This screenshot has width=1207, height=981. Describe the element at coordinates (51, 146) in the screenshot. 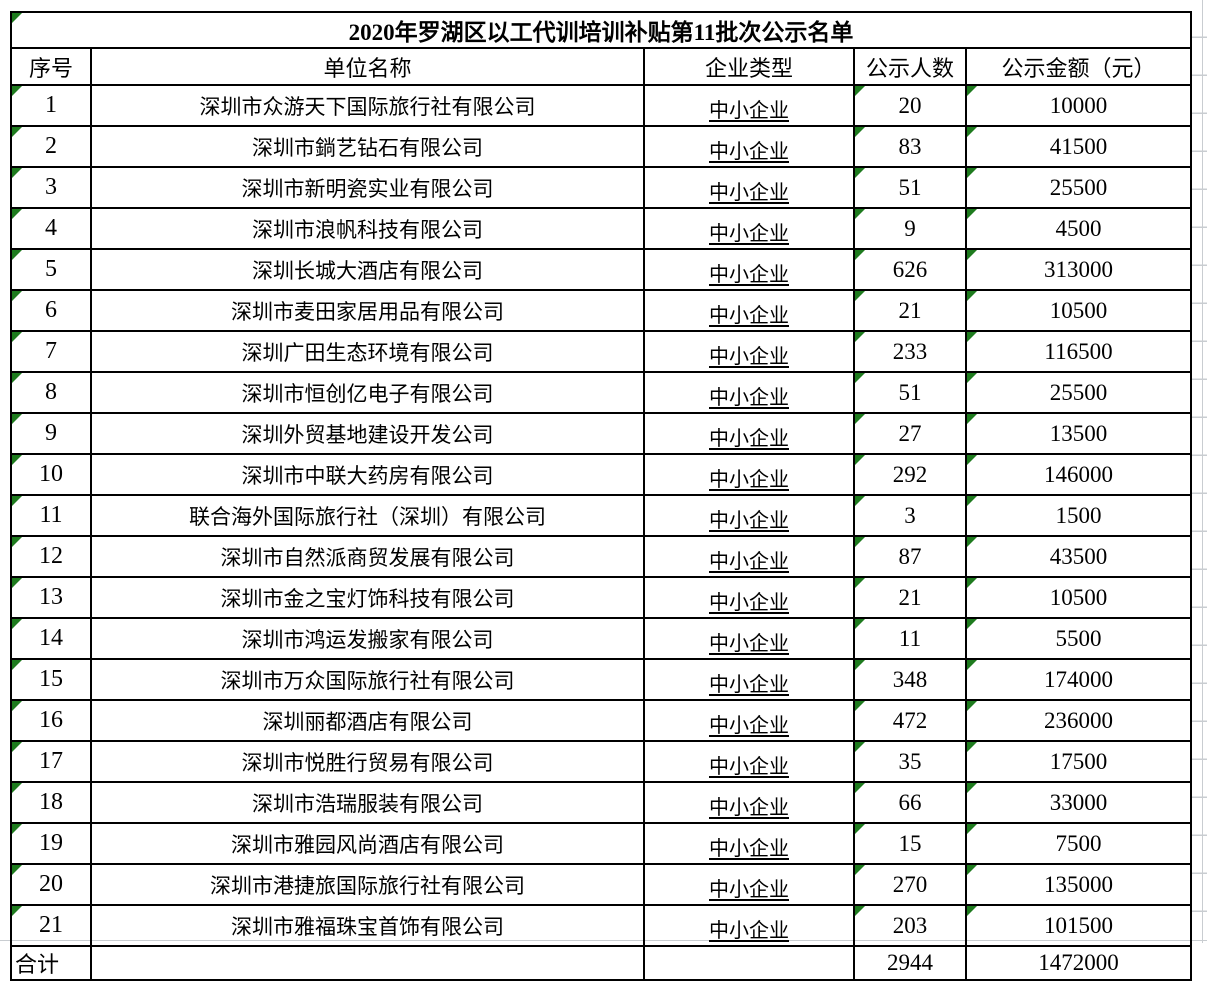

I see `row-number-cell: 2` at that location.